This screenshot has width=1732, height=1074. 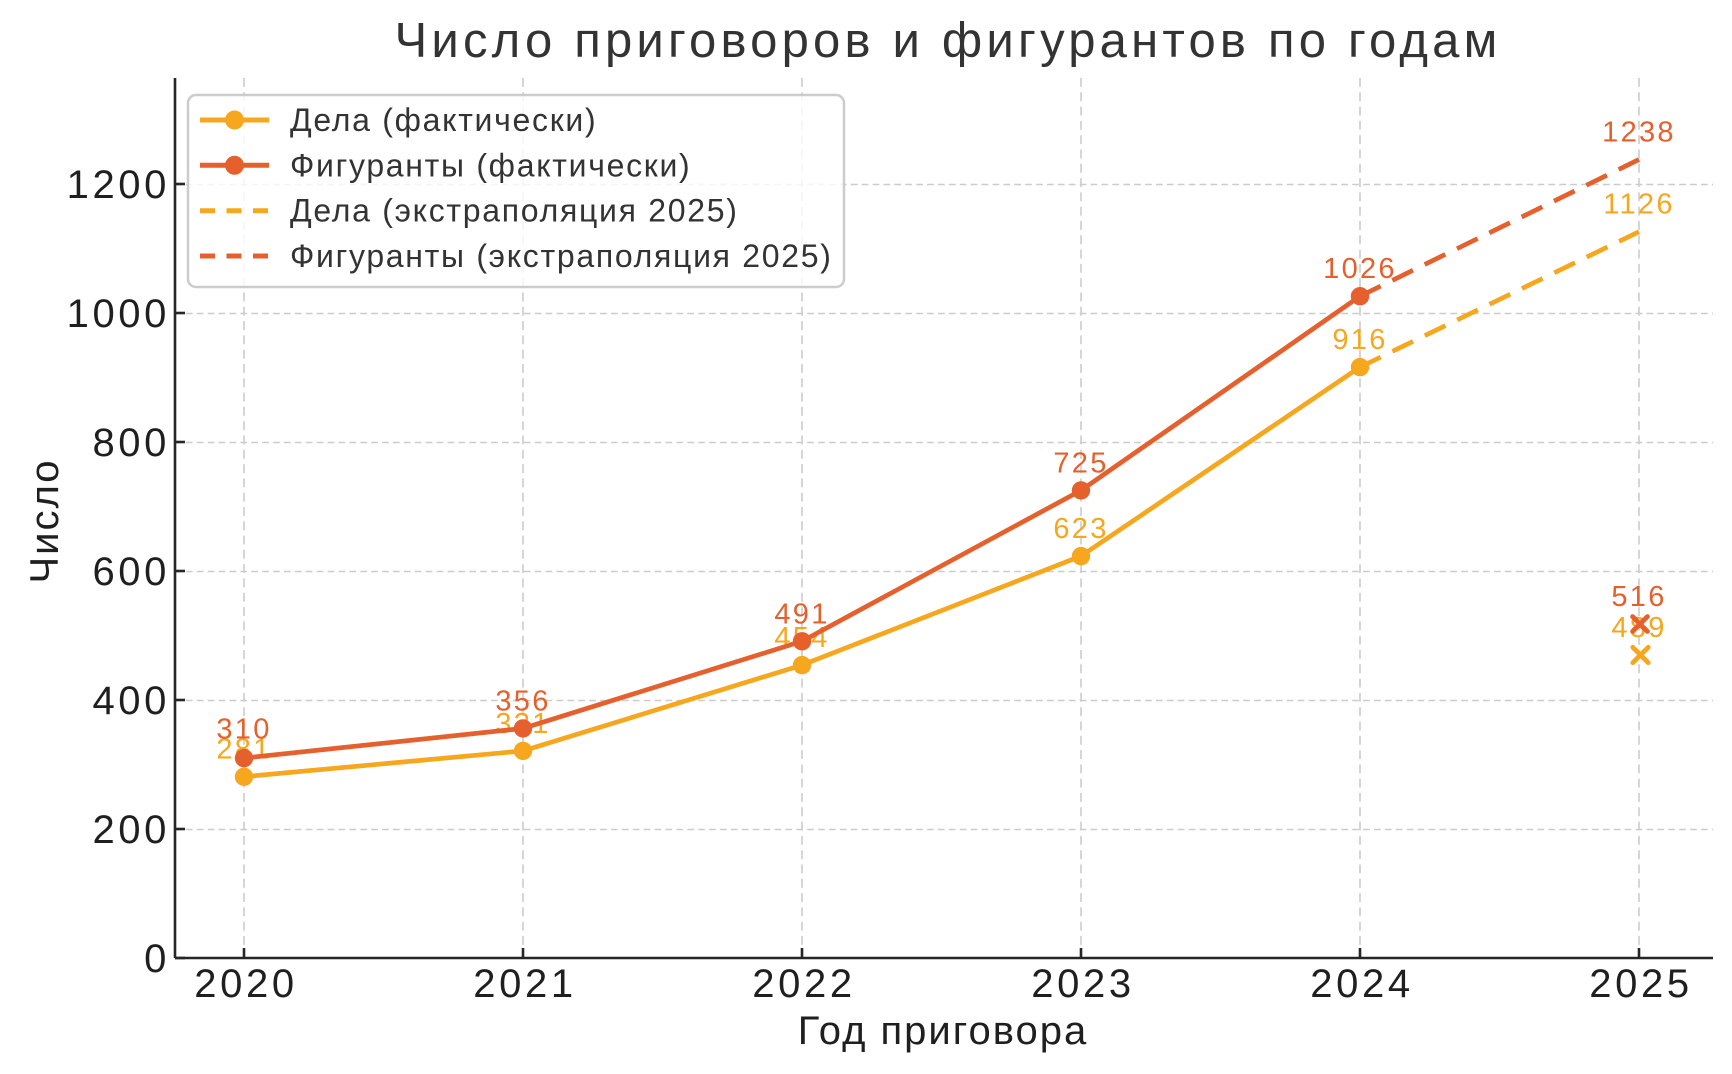 I want to click on svg-text: 356, so click(x=522, y=701).